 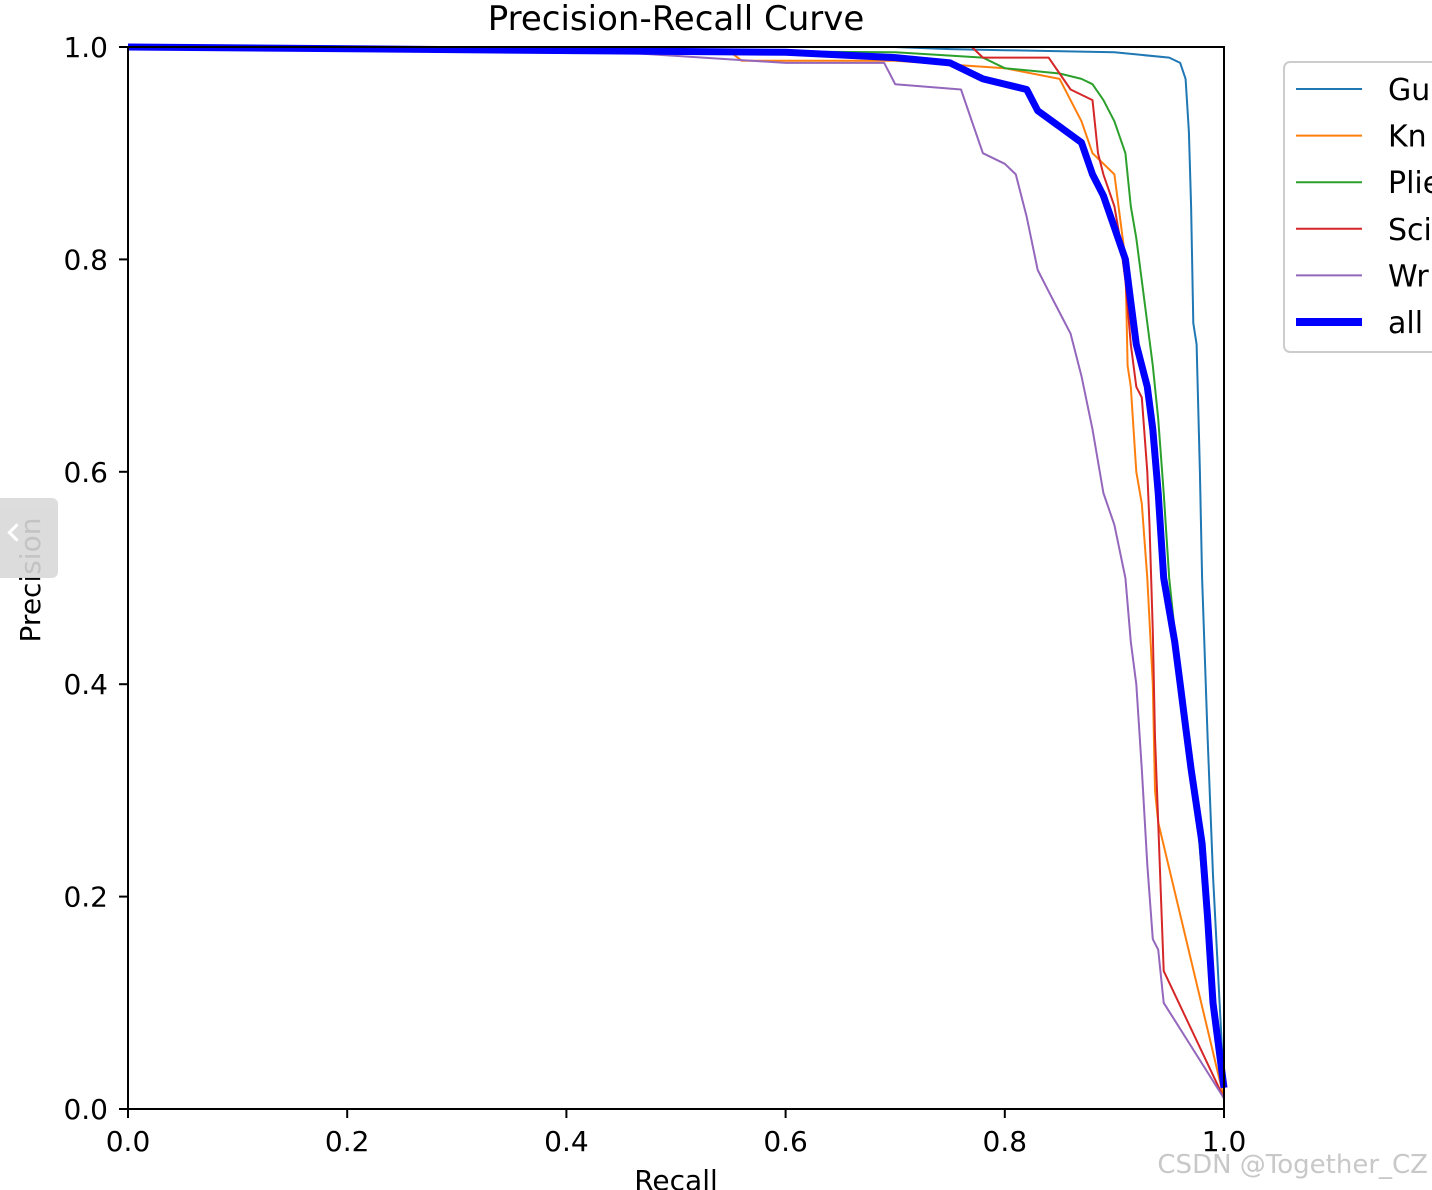 I want to click on legend-box, so click(x=1357, y=207).